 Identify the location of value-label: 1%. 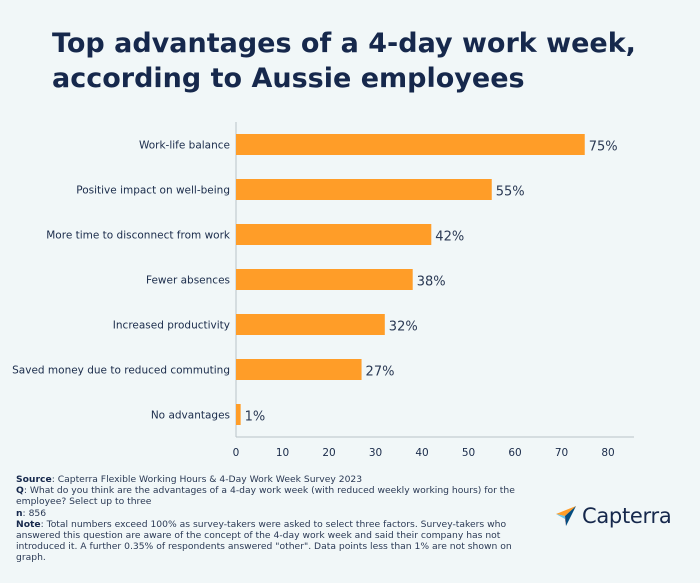
(255, 417).